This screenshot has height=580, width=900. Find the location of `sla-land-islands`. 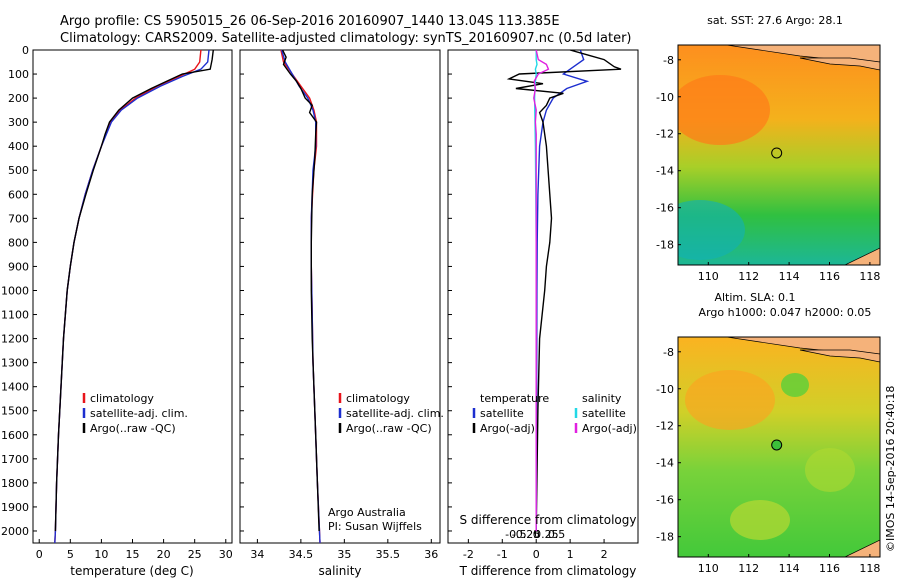

sla-land-islands is located at coordinates (839, 356).